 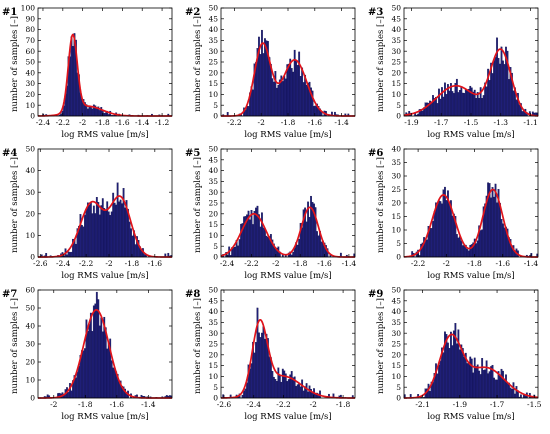 I want to click on panel-label: #1, so click(x=9, y=12).